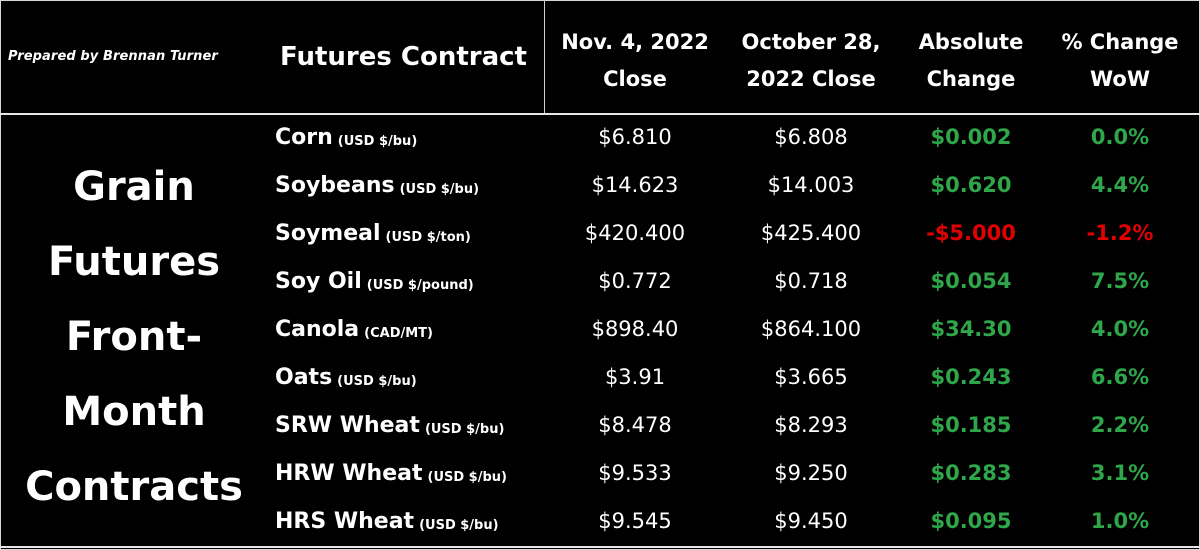  I want to click on pct-change-value: 4.4%, so click(1120, 185).